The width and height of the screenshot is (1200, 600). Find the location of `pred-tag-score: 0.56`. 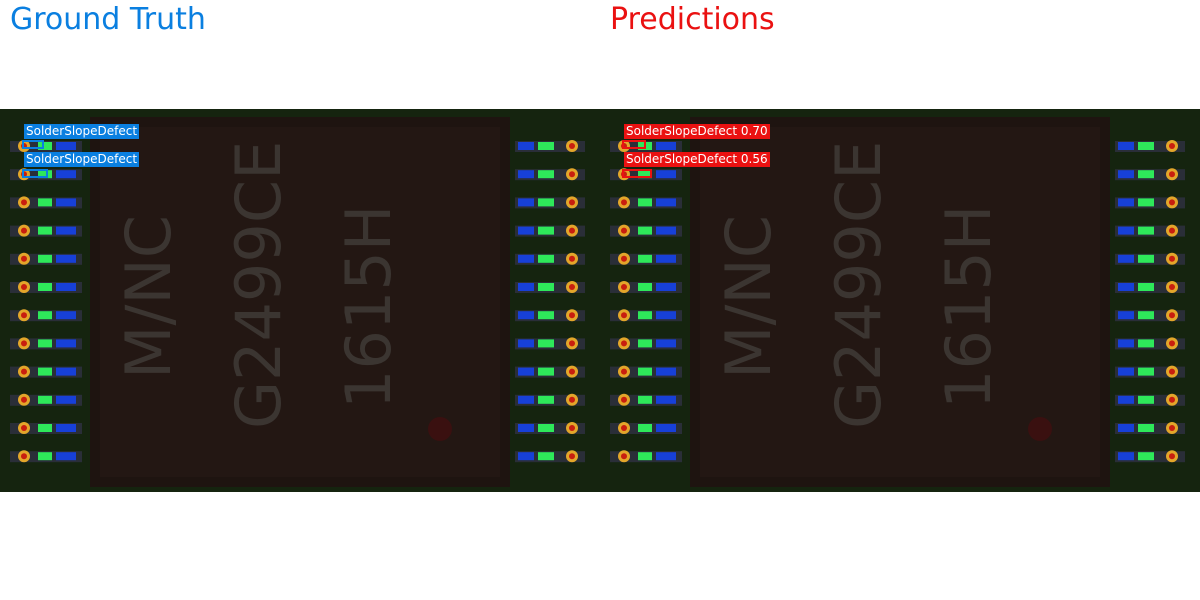

pred-tag-score: 0.56 is located at coordinates (754, 159).